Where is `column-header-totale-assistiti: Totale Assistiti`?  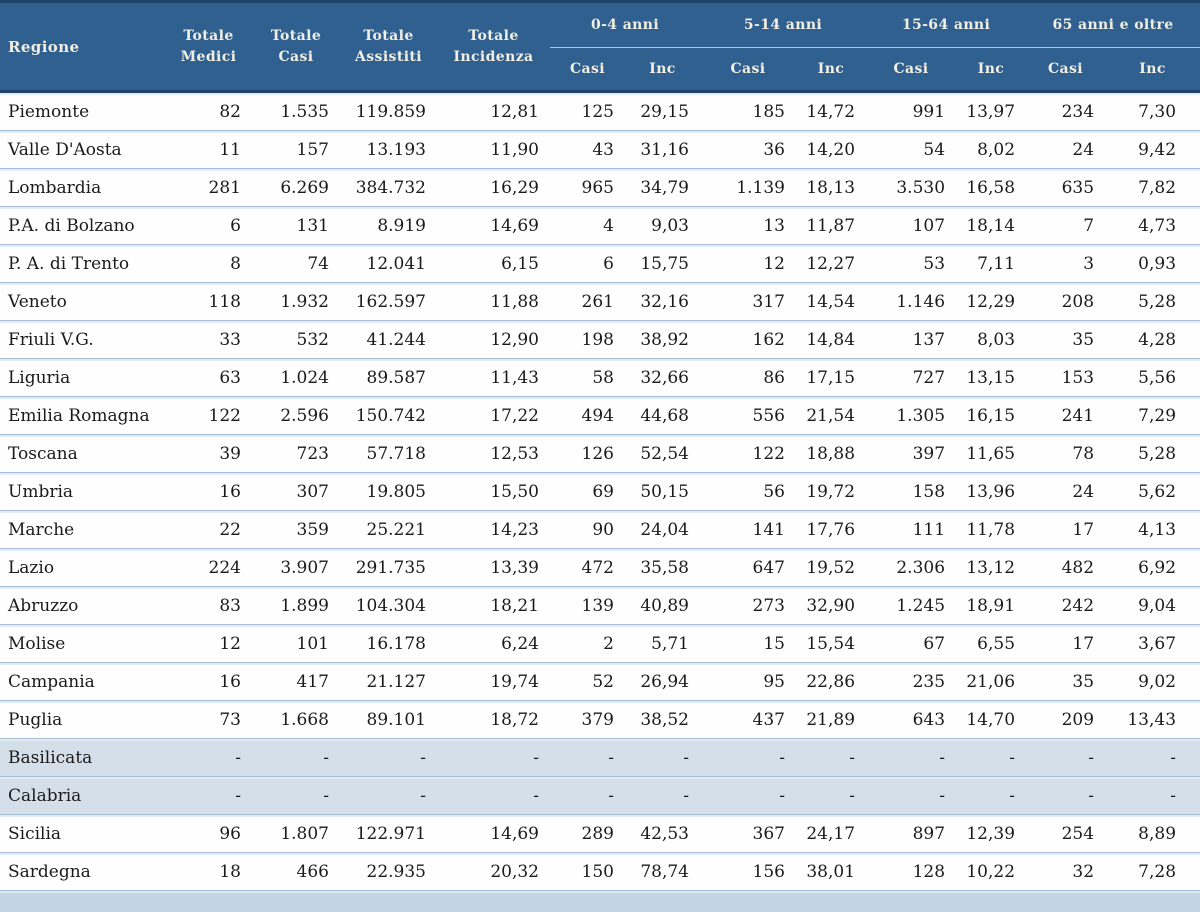
column-header-totale-assistiti: Totale Assistiti is located at coordinates (388, 46).